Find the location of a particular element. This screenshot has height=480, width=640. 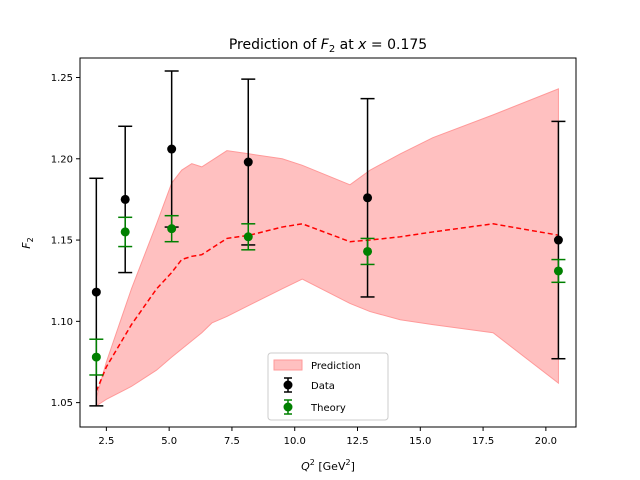

legend: Prediction Data Theory is located at coordinates (328, 386).